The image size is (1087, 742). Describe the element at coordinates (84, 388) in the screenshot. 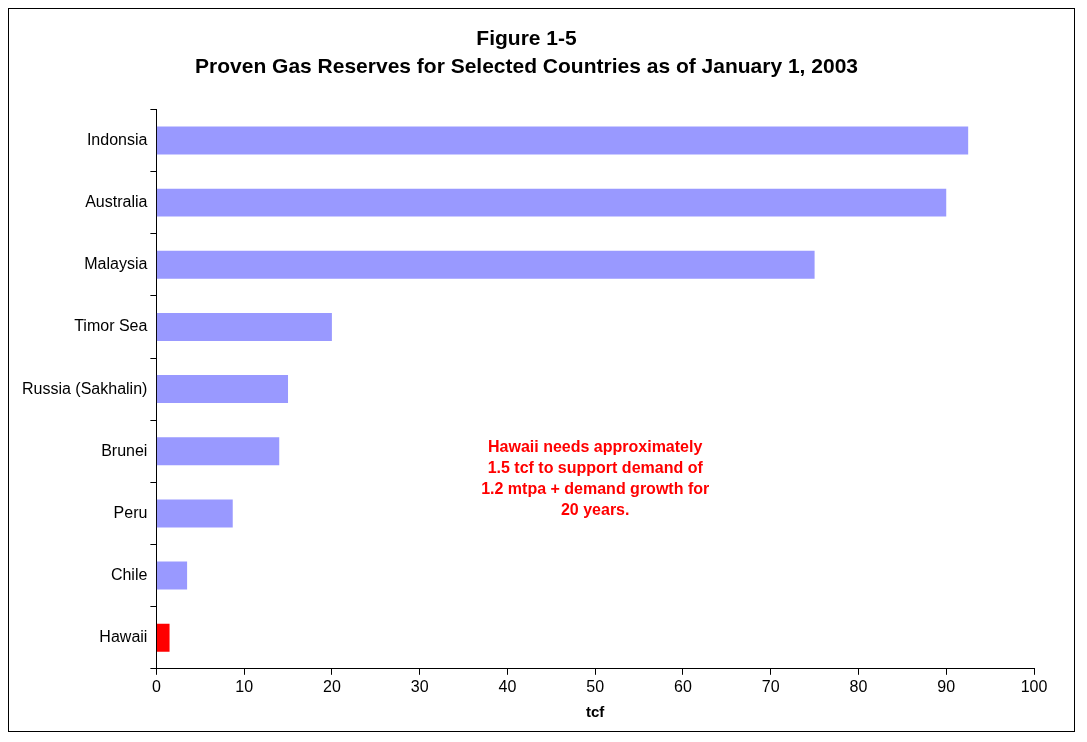

I see `y-tick-label: Russia (Sakhalin)` at that location.